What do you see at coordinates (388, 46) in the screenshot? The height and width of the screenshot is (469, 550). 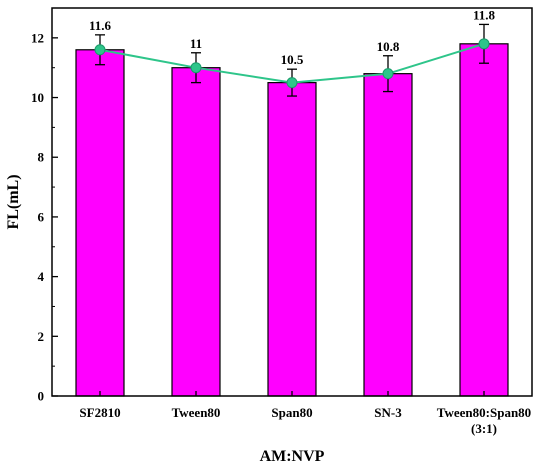 I see `data-label-3: 10.8` at bounding box center [388, 46].